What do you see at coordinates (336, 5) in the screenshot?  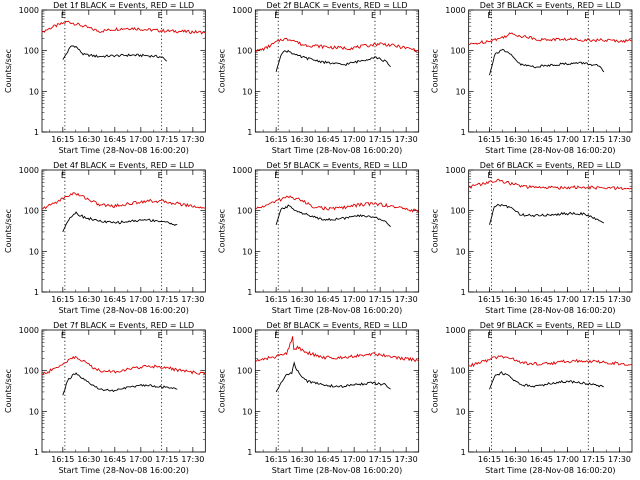 I see `chart-title: Det 2f BLACK = Events, RED = LLD` at bounding box center [336, 5].